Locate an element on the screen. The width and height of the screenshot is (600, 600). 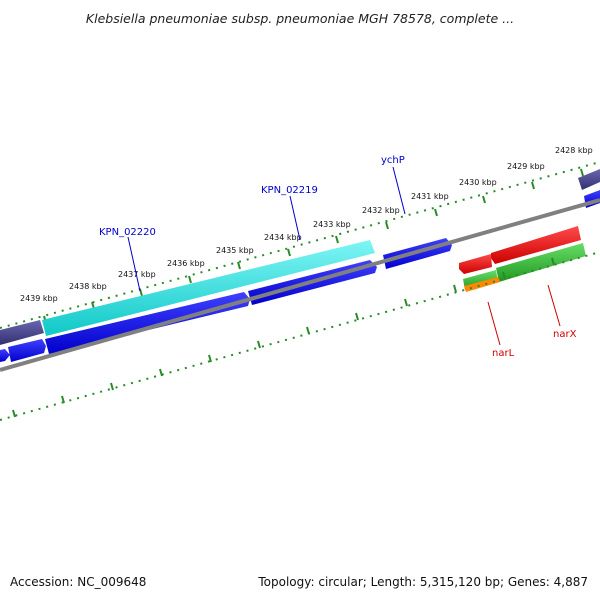
gene-label-narX: narX is located at coordinates (565, 334).